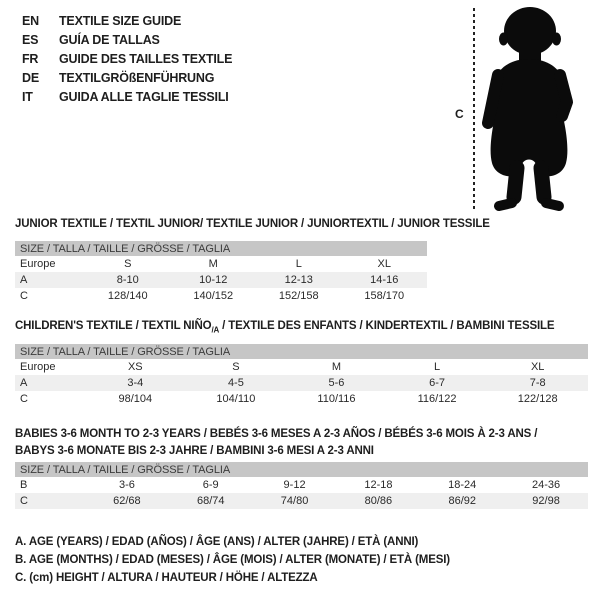 Image resolution: width=600 pixels, height=600 pixels. Describe the element at coordinates (127, 296) in the screenshot. I see `value-cell: 128/140` at that location.